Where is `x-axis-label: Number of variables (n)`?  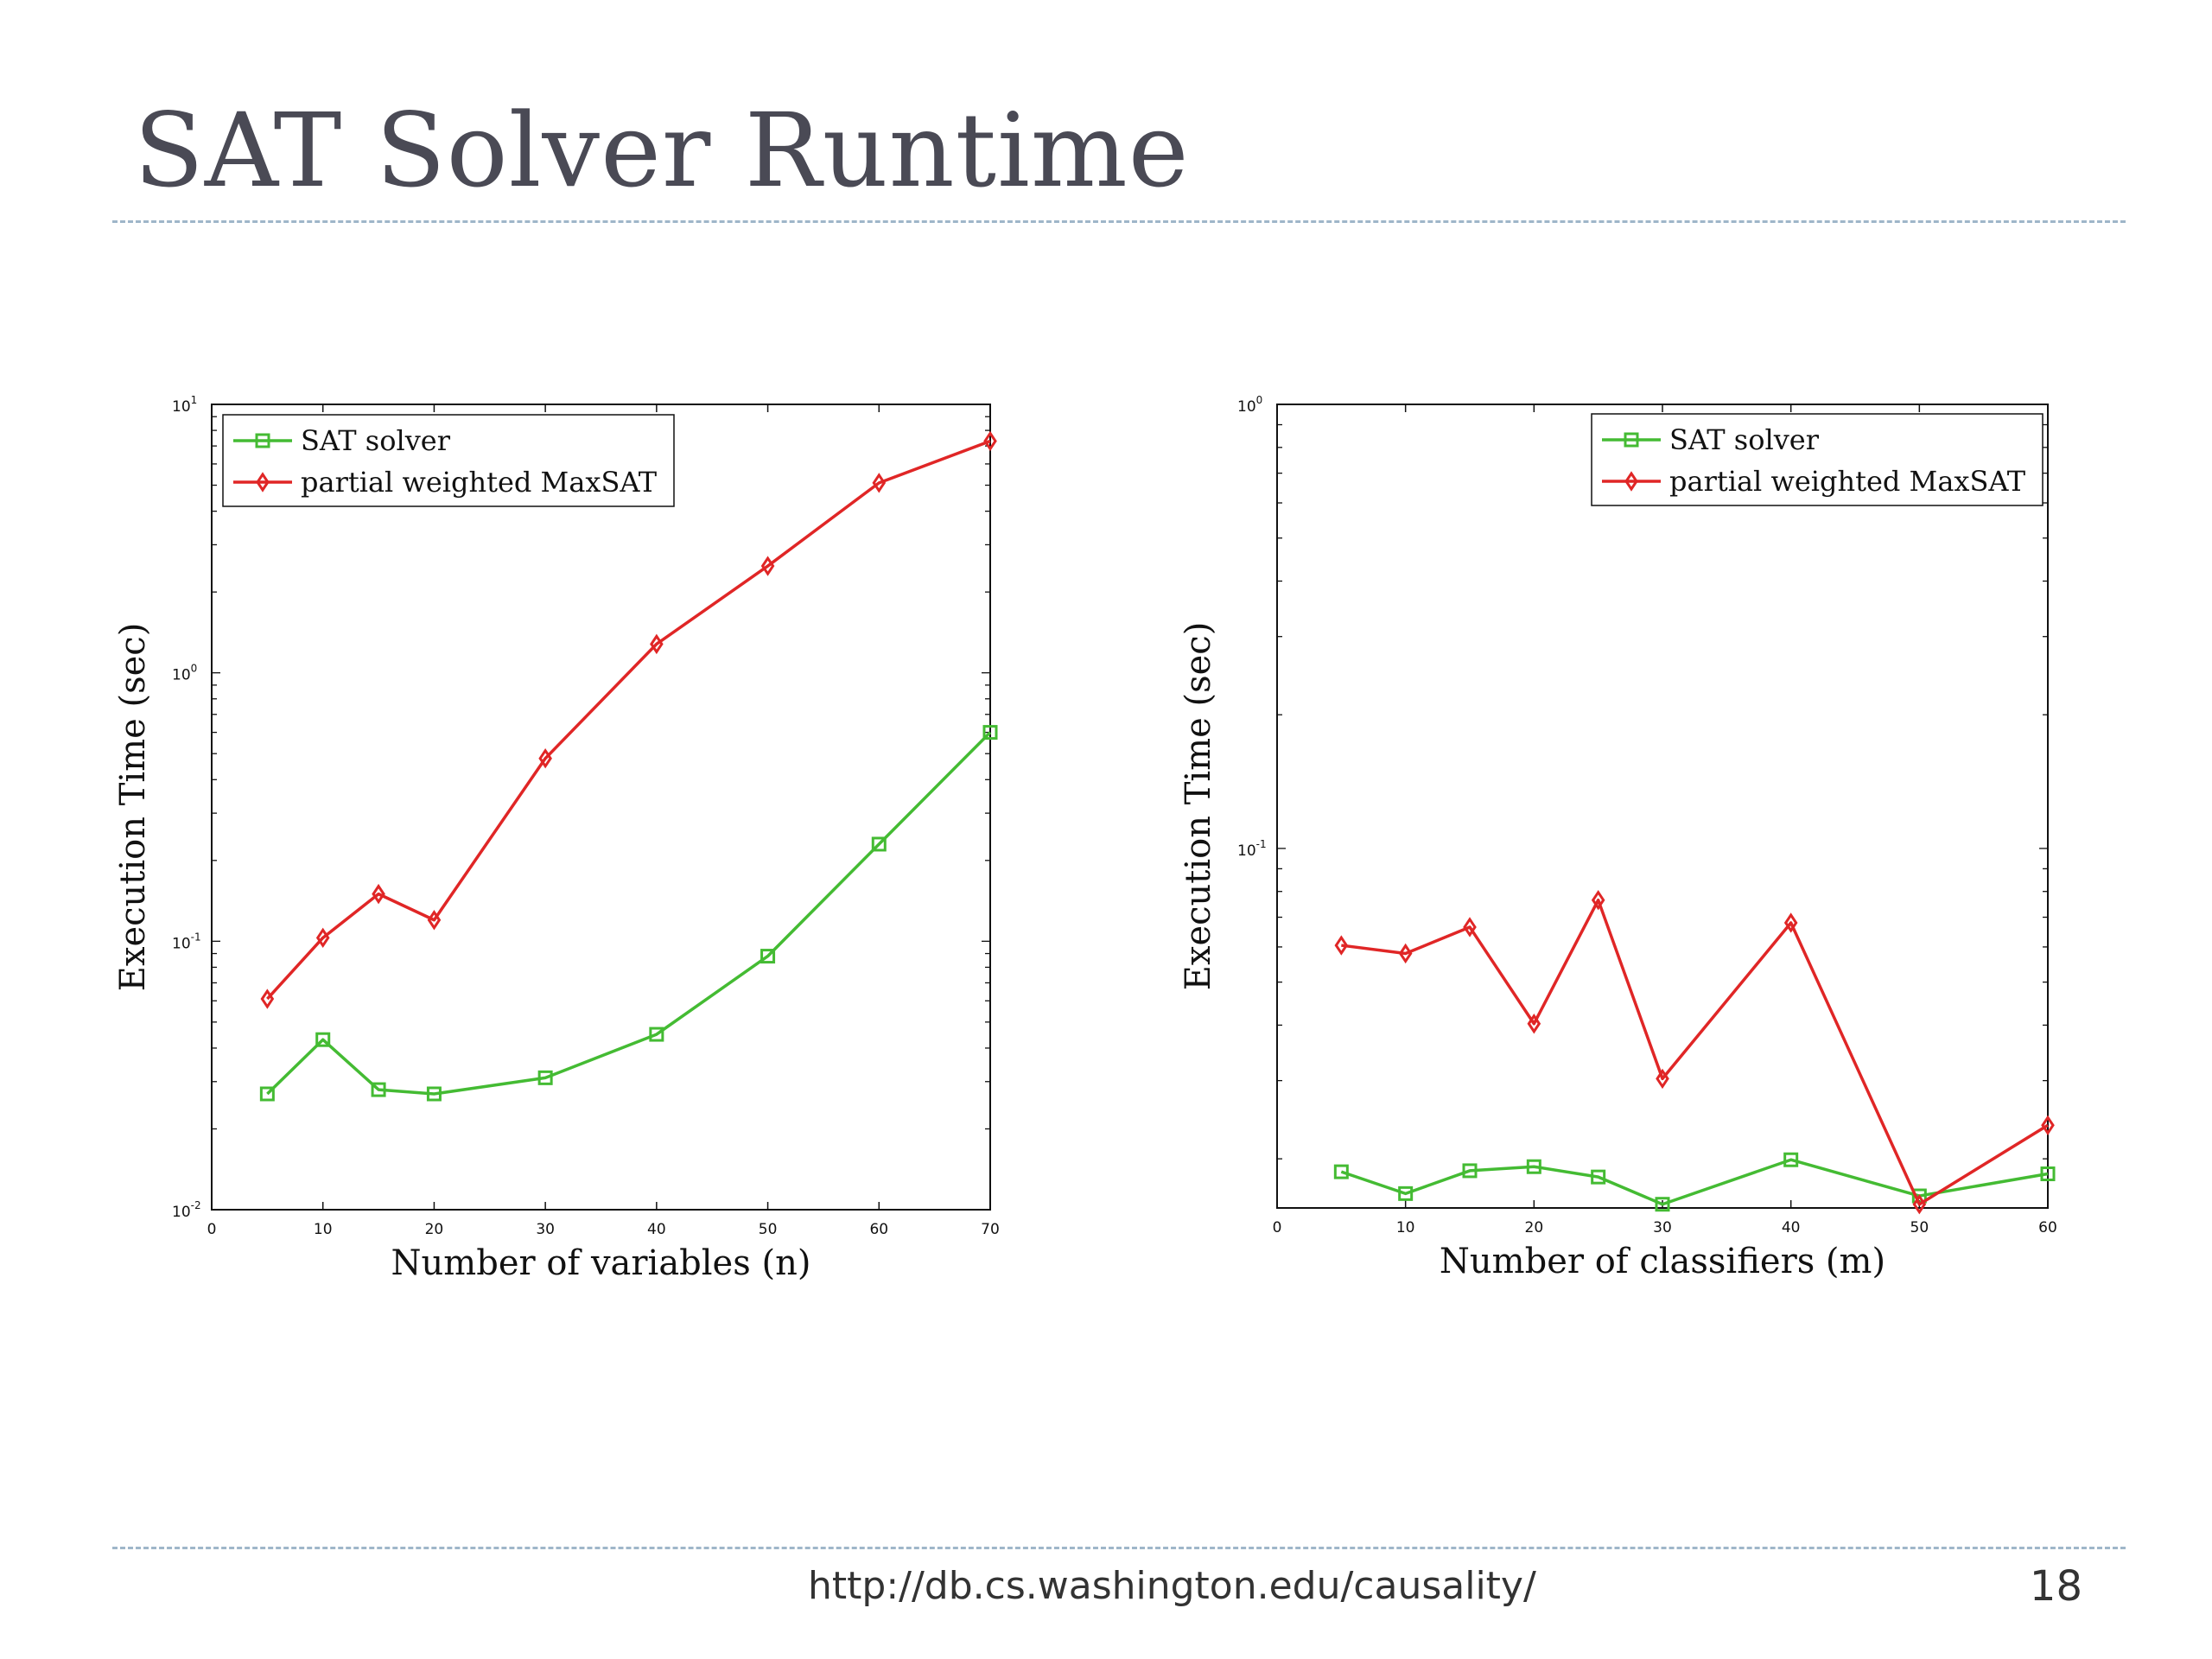
x-axis-label: Number of variables (n) is located at coordinates (601, 1263).